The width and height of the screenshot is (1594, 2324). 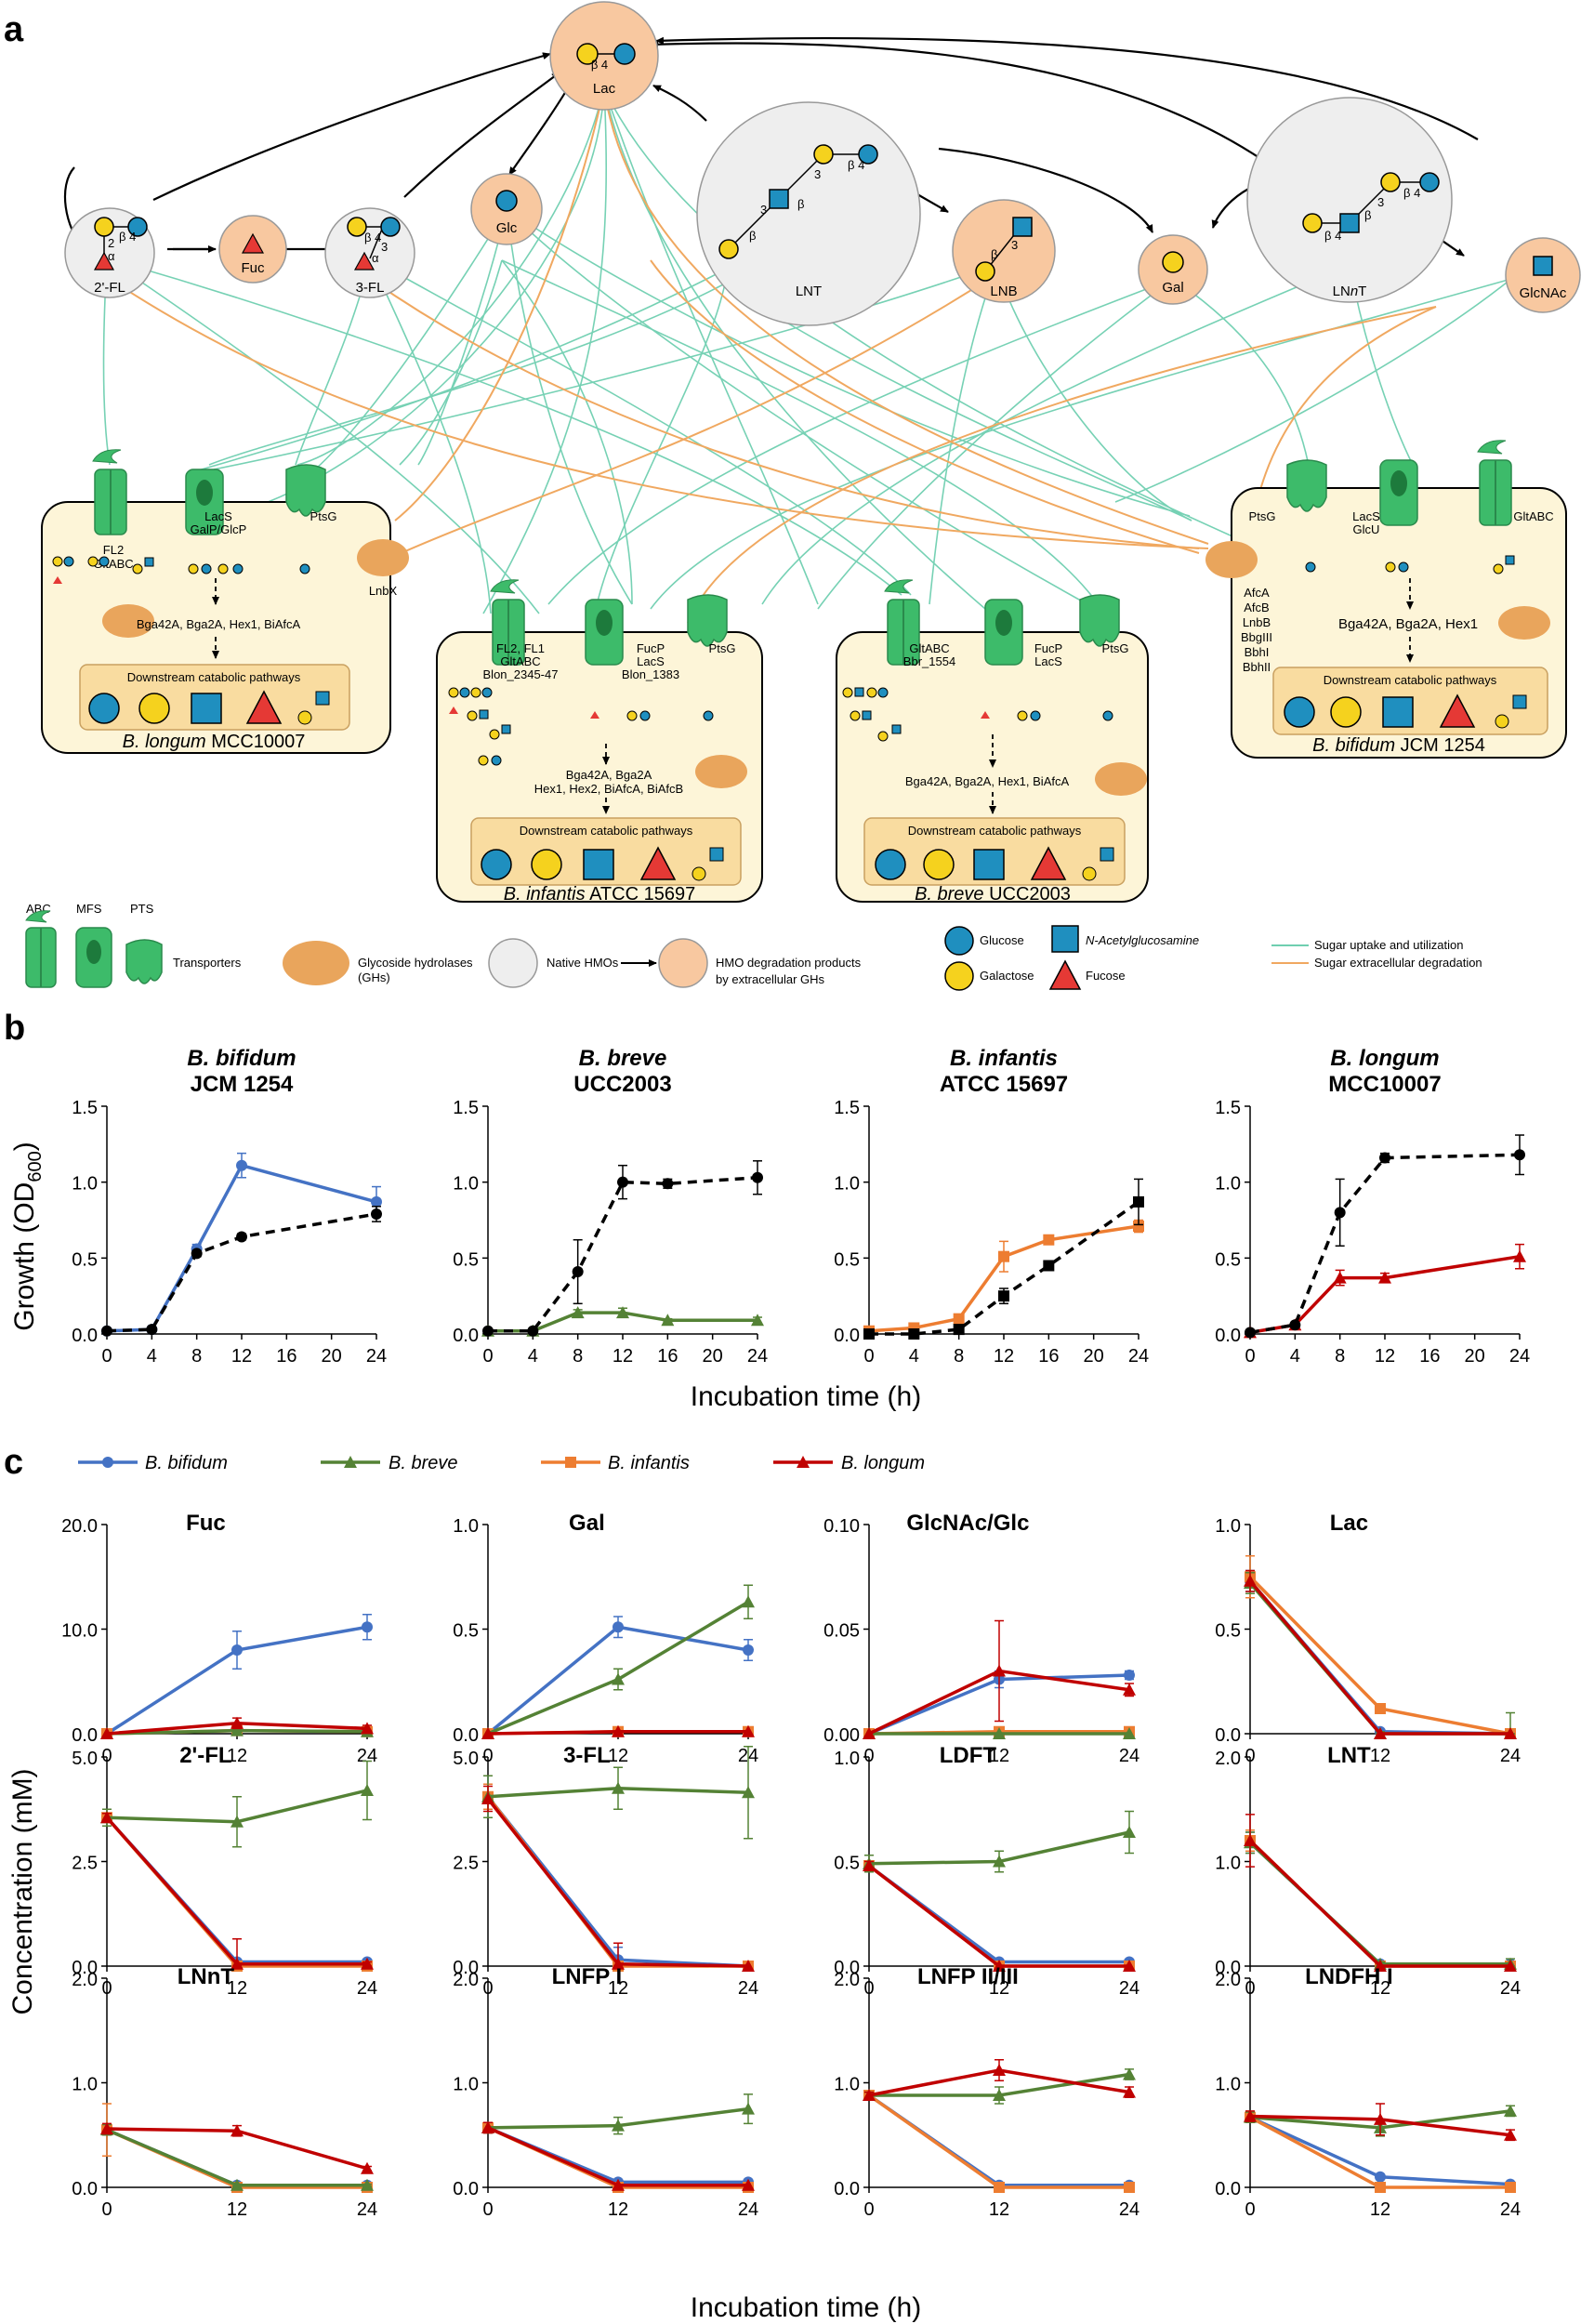 What do you see at coordinates (224, 2092) in the screenshot?
I see `concentration-chart: LNnT 0.0 1.0 2.0 0 12 24` at bounding box center [224, 2092].